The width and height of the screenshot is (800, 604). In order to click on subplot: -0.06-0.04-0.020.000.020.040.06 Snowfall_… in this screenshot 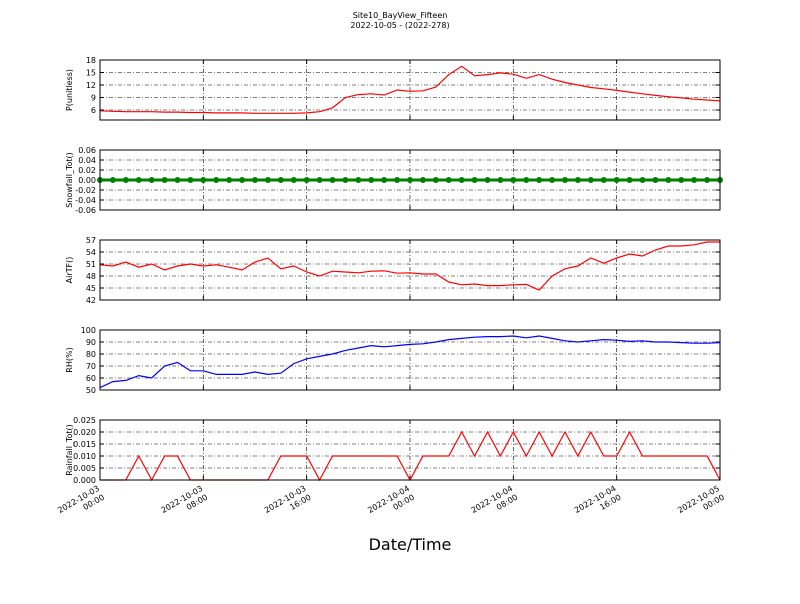, I will do `click(394, 180)`.